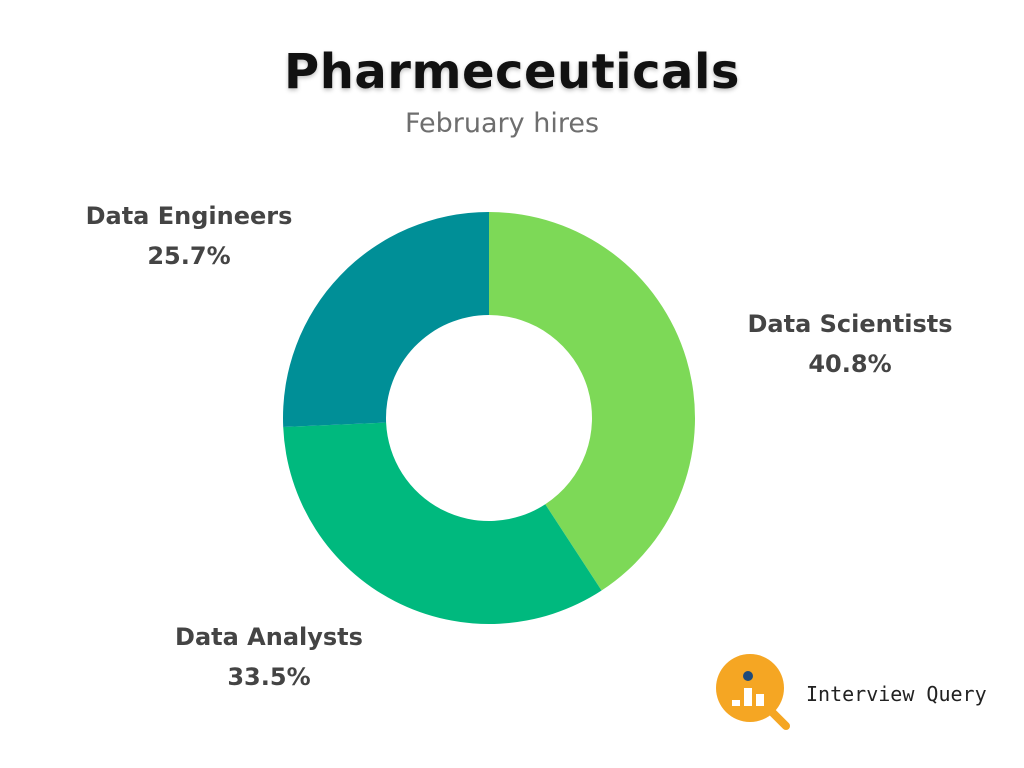 Image resolution: width=1024 pixels, height=768 pixels. Describe the element at coordinates (896, 694) in the screenshot. I see `brand-name: Interview Query` at that location.